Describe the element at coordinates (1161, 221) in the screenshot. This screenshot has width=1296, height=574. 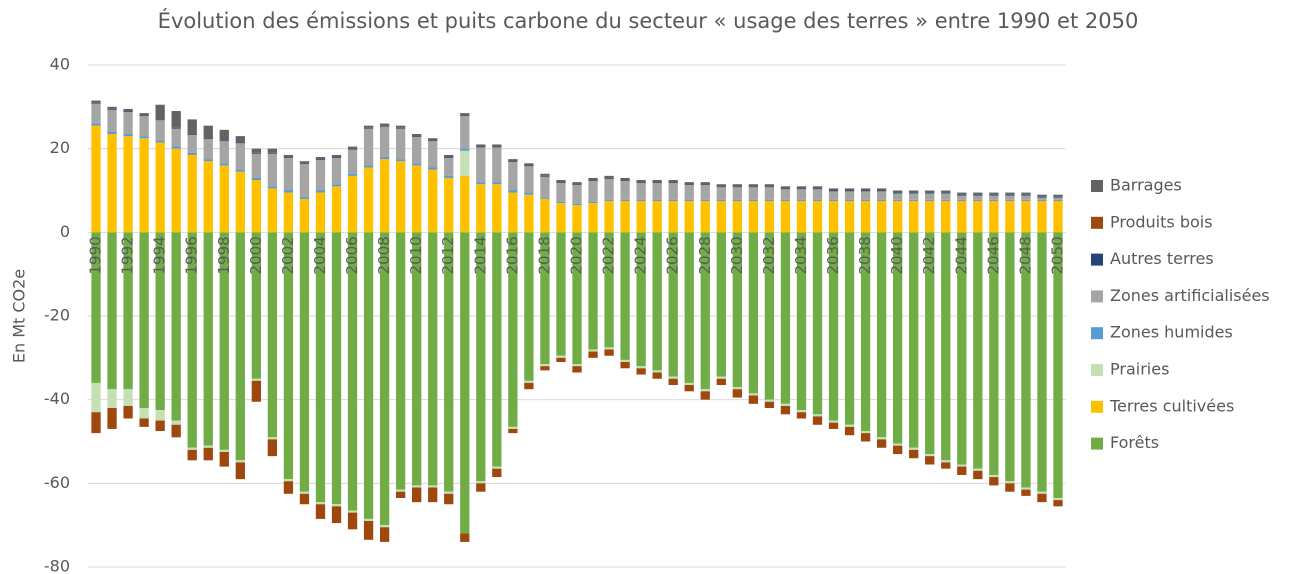
I see `legend-label: Produits bois` at that location.